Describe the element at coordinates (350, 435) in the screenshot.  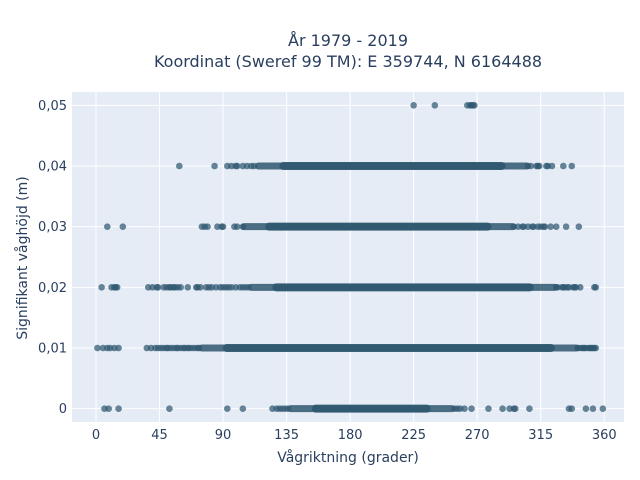
I see `x-tick-label: 180` at that location.